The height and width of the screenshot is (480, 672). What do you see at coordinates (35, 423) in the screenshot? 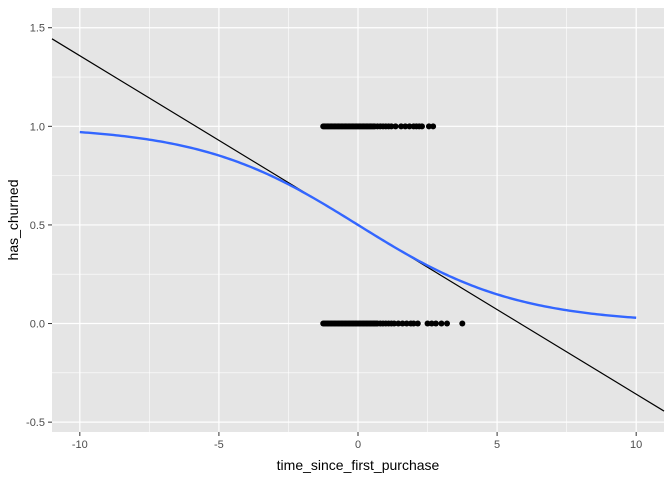
I see `y-tick-label: -0.5` at bounding box center [35, 423].